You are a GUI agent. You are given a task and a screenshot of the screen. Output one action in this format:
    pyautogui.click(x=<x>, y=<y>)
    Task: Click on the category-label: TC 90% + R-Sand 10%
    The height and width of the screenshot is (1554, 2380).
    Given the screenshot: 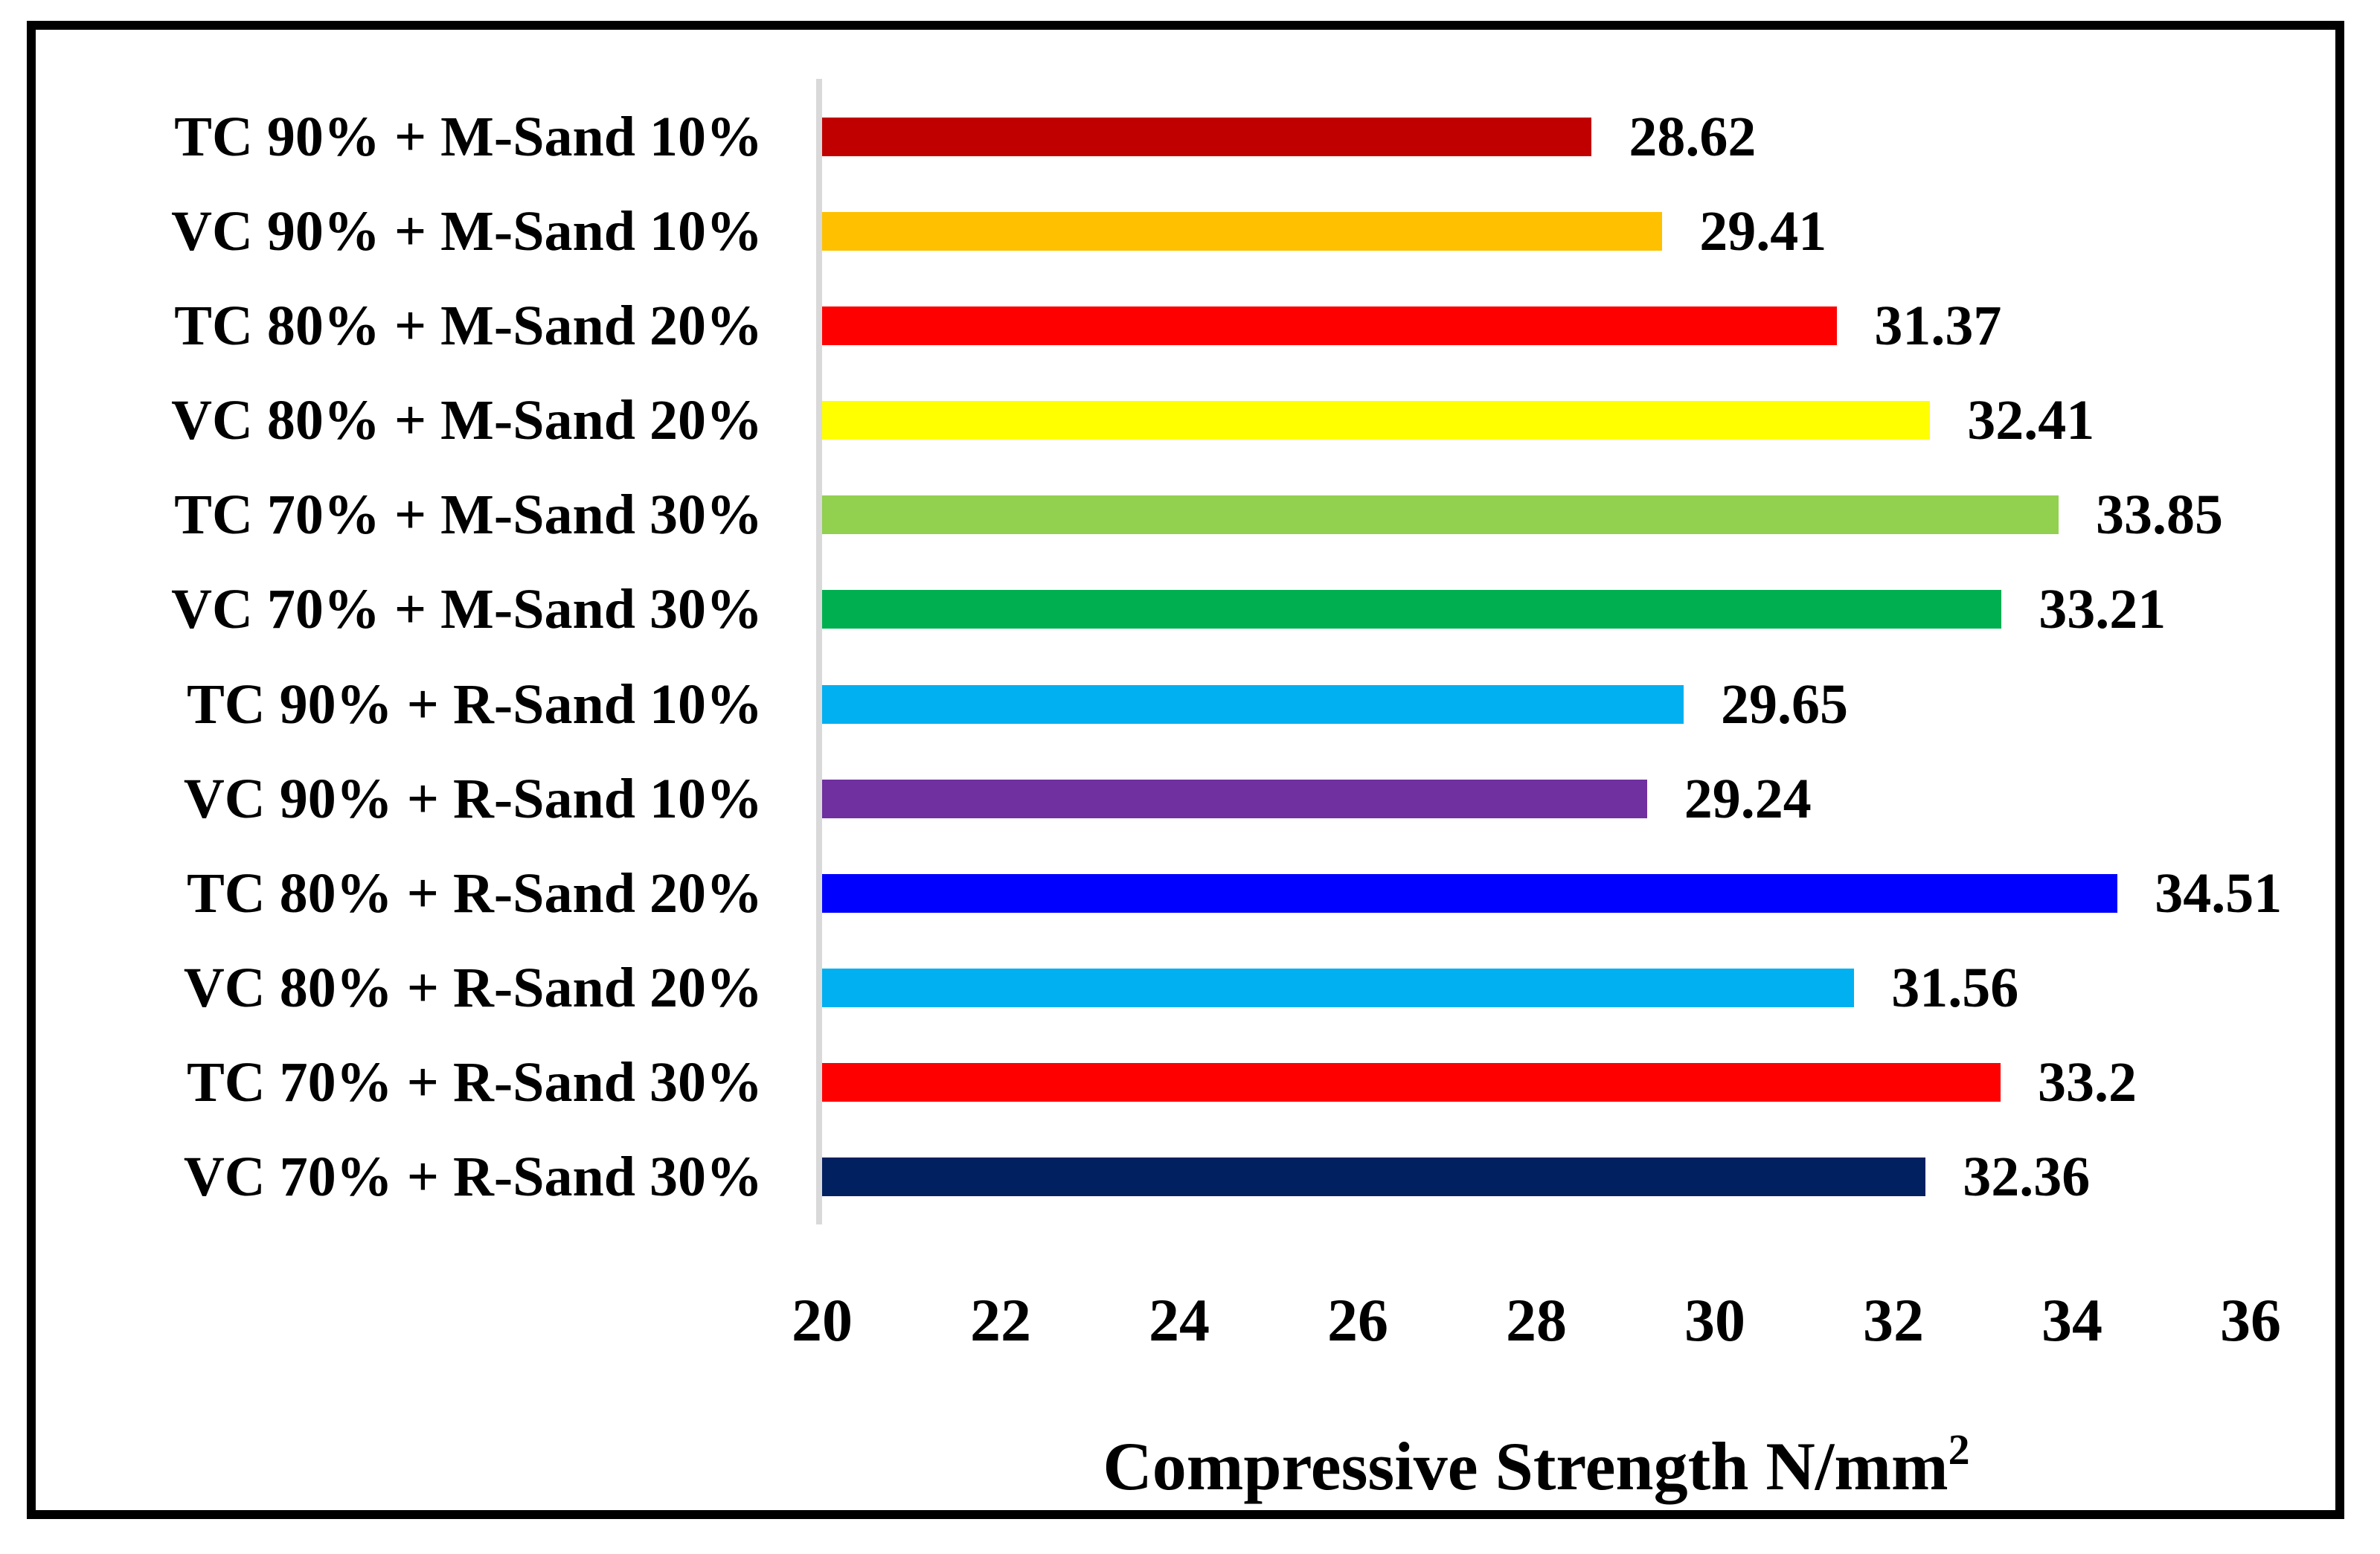 What is the action you would take?
    pyautogui.click(x=475, y=704)
    